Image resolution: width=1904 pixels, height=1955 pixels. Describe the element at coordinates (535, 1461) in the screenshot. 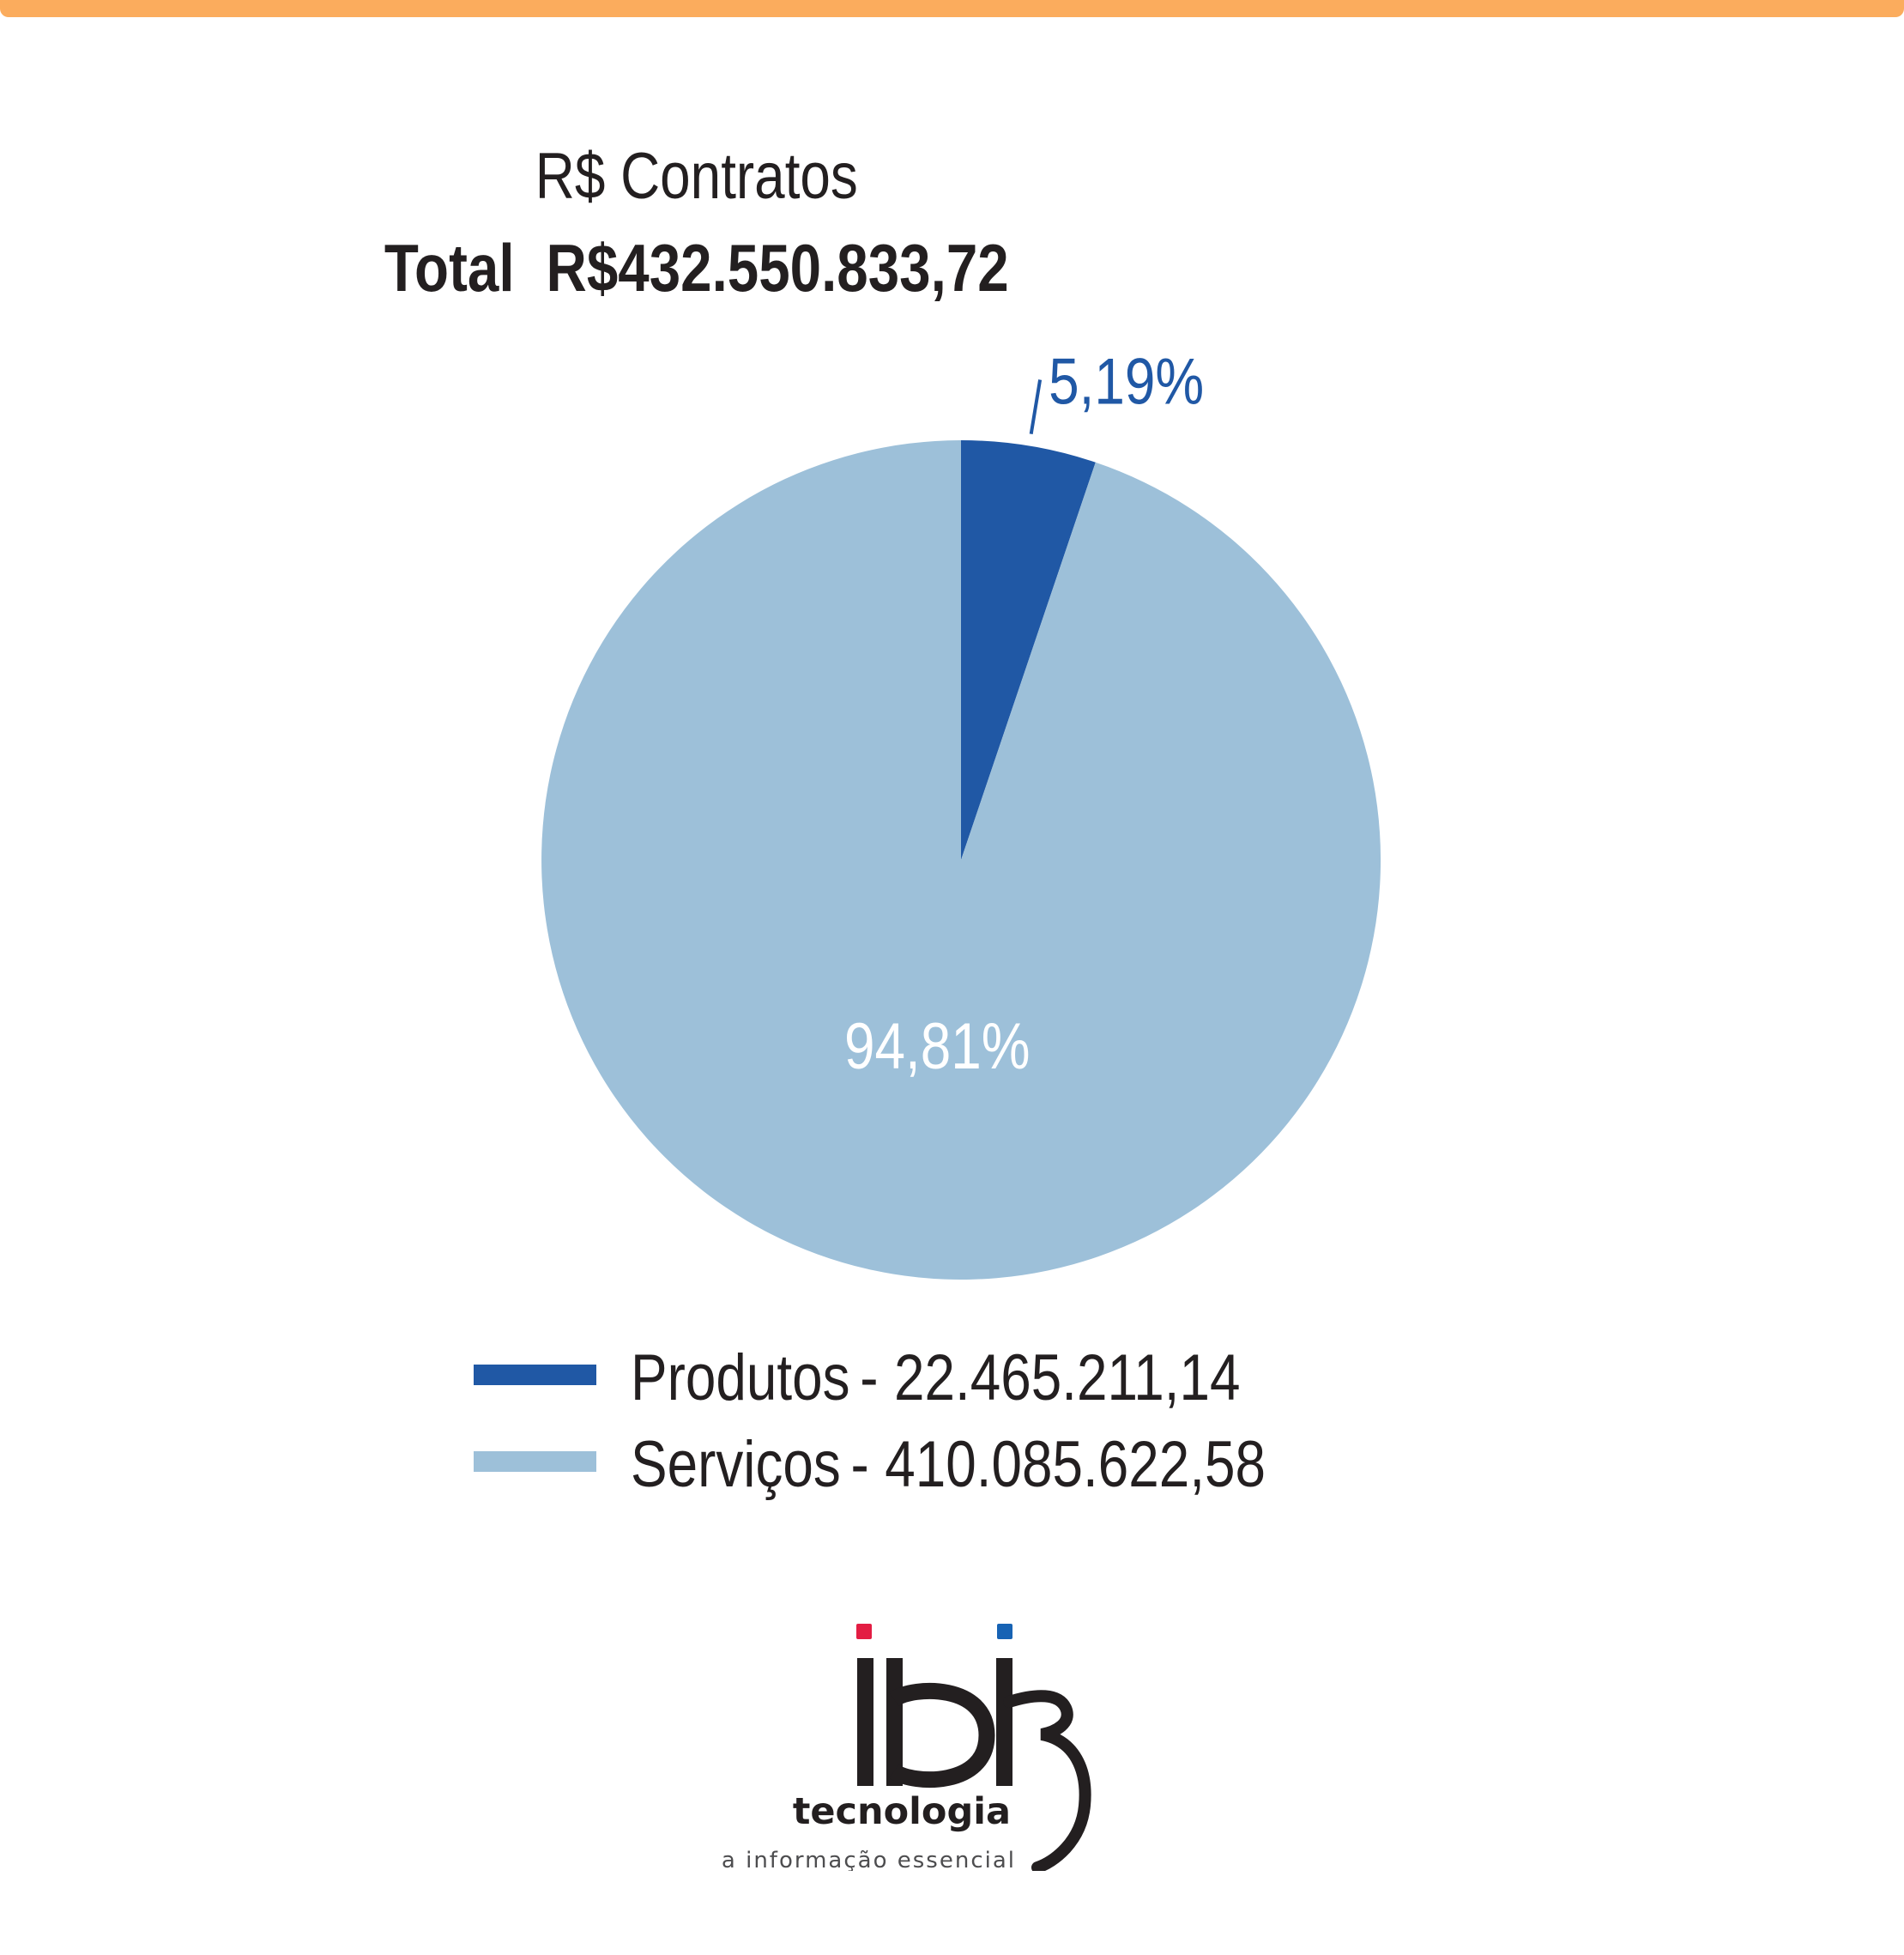

I see `legend-swatch-servicos` at that location.